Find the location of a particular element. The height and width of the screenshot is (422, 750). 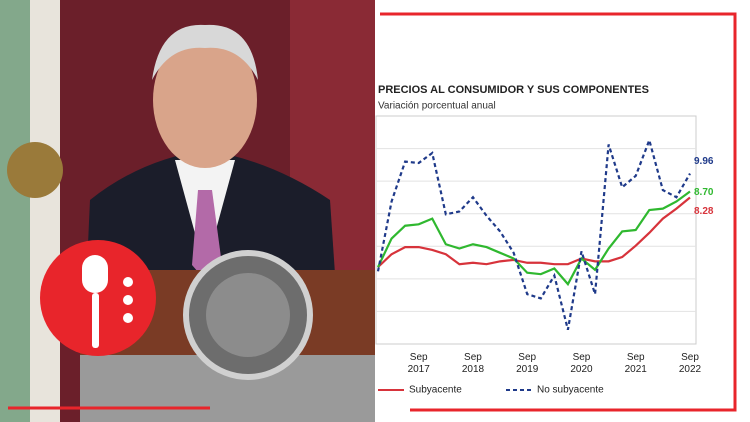

x-tick-label: Sep 2022 is located at coordinates (690, 363).